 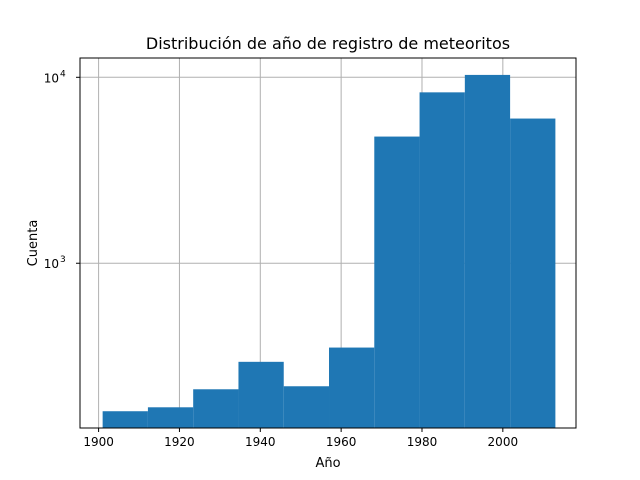 I want to click on y-axis-label: Cuenta, so click(x=33, y=243).